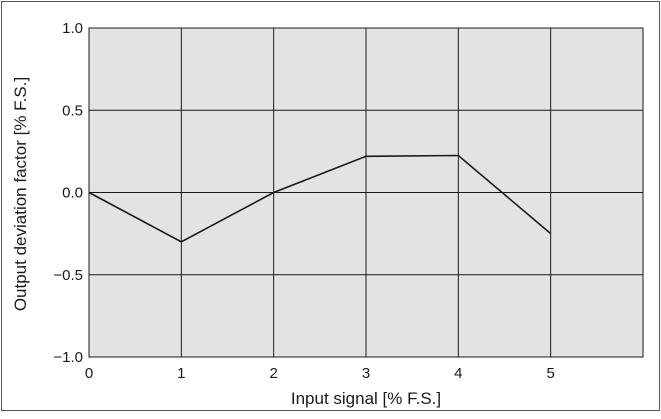  Describe the element at coordinates (550, 373) in the screenshot. I see `x-tick-label: 5` at that location.